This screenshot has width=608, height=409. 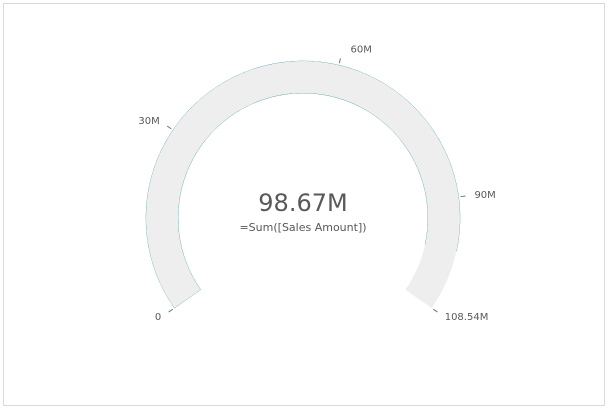 I want to click on measure-label: =Sum([Sales Amount]), so click(x=302, y=227).